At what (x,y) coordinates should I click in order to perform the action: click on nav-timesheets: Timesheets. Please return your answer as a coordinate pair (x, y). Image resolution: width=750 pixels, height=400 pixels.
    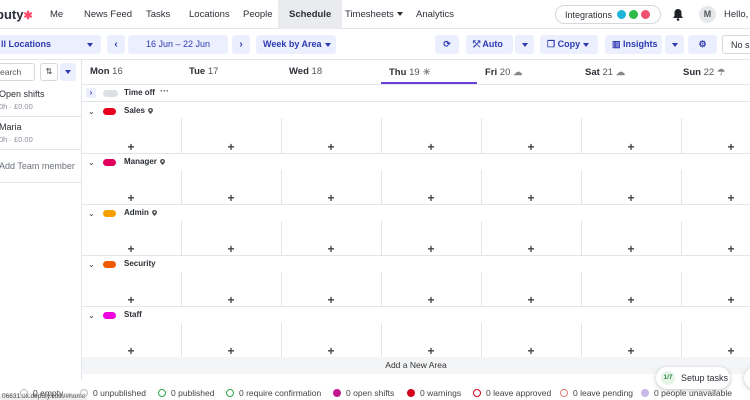
    Looking at the image, I should click on (374, 14).